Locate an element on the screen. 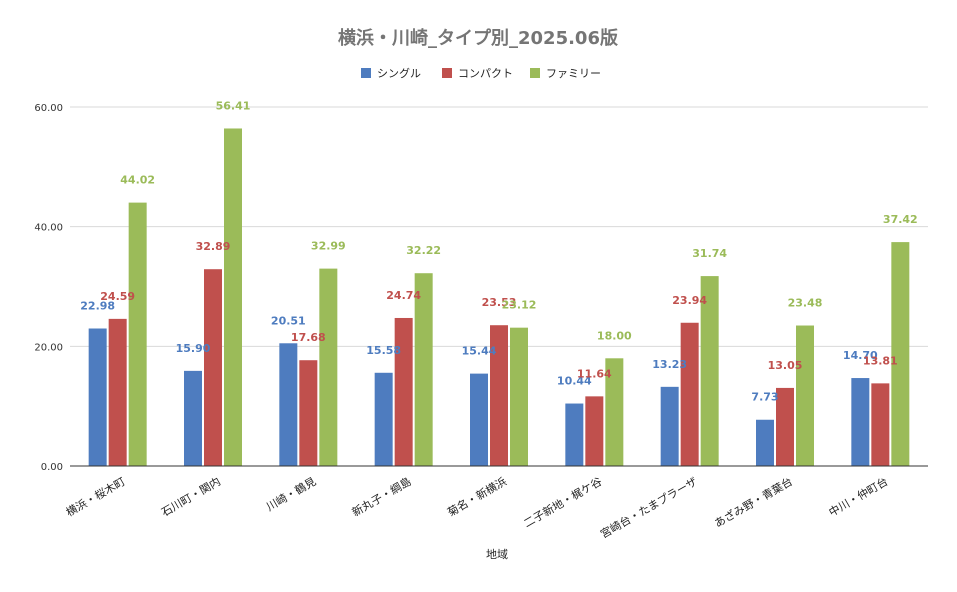 The image size is (957, 592). data-label: 17.68 is located at coordinates (308, 337).